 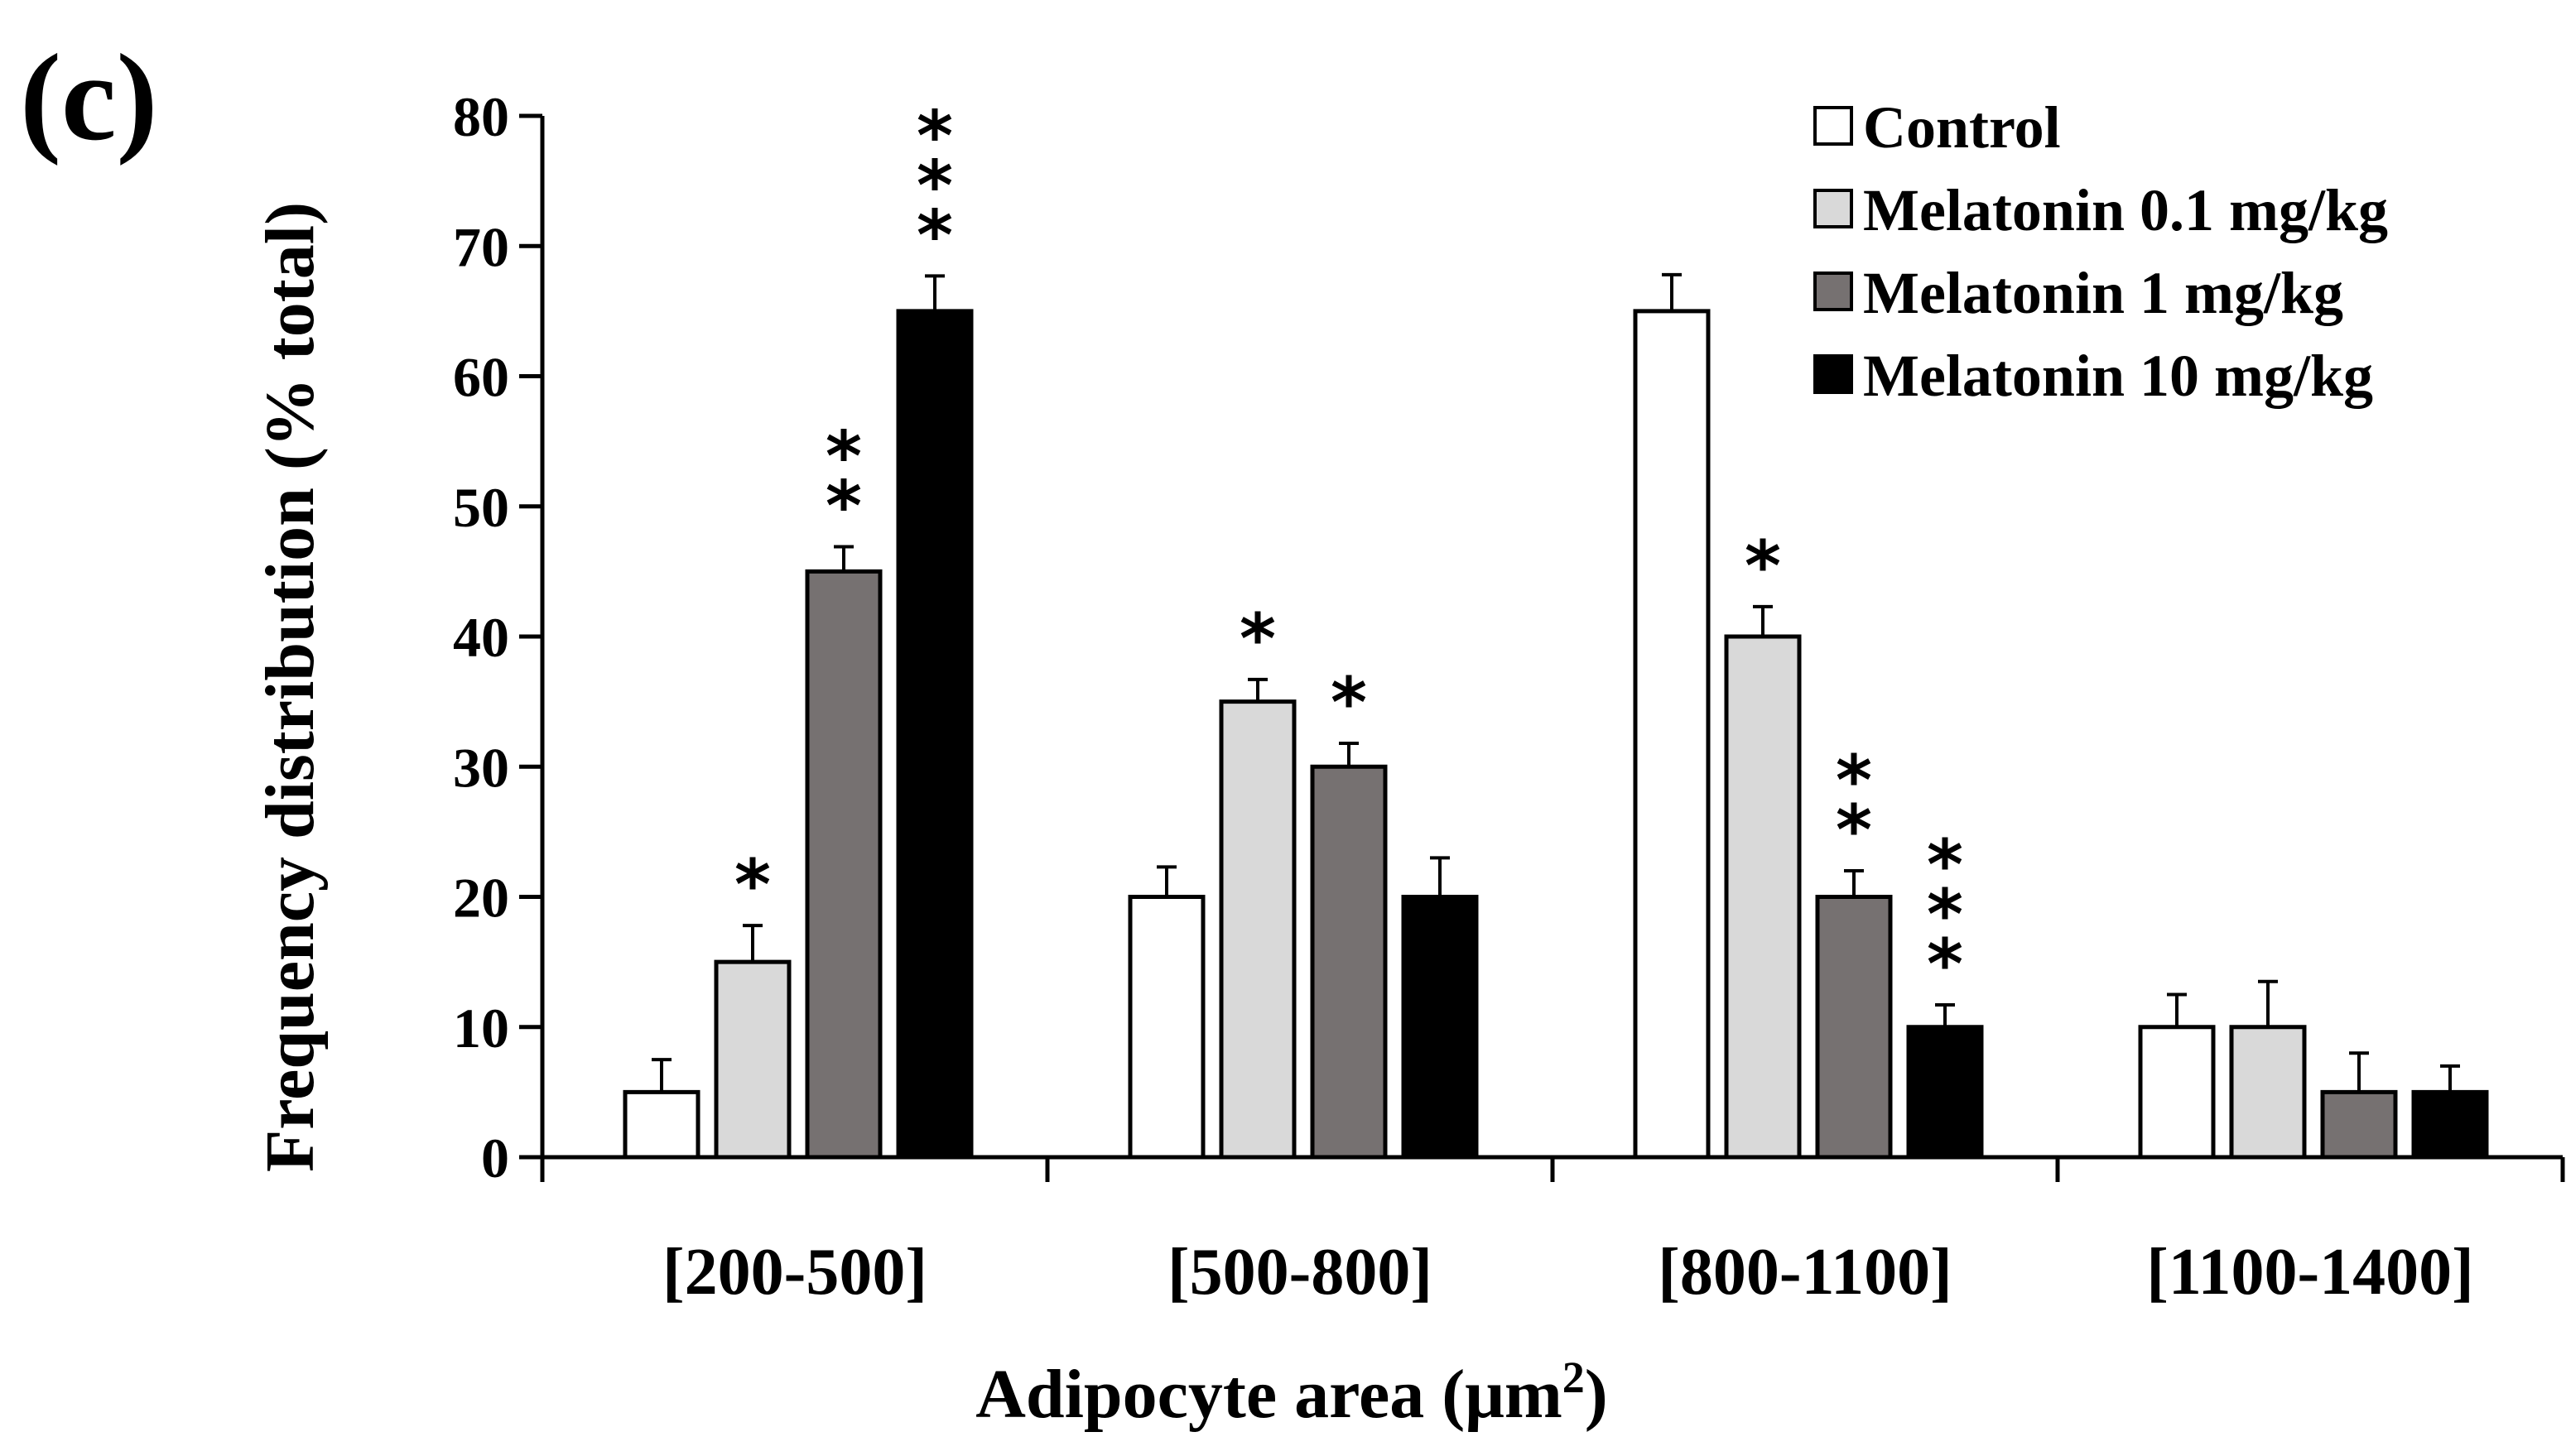 I want to click on y-tick-label: 20, so click(x=481, y=898).